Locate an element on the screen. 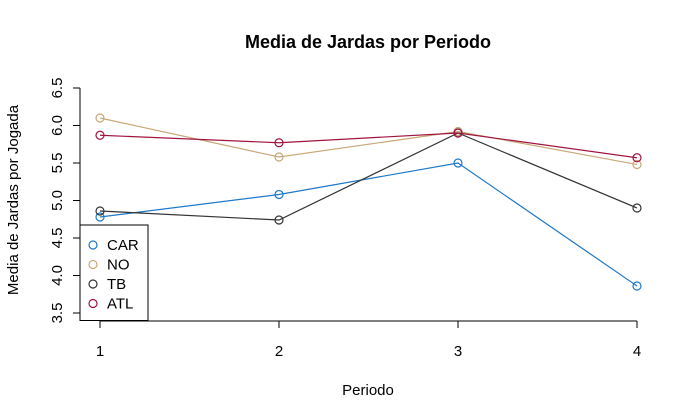 The width and height of the screenshot is (700, 420). x-axis-label: Periodo is located at coordinates (368, 390).